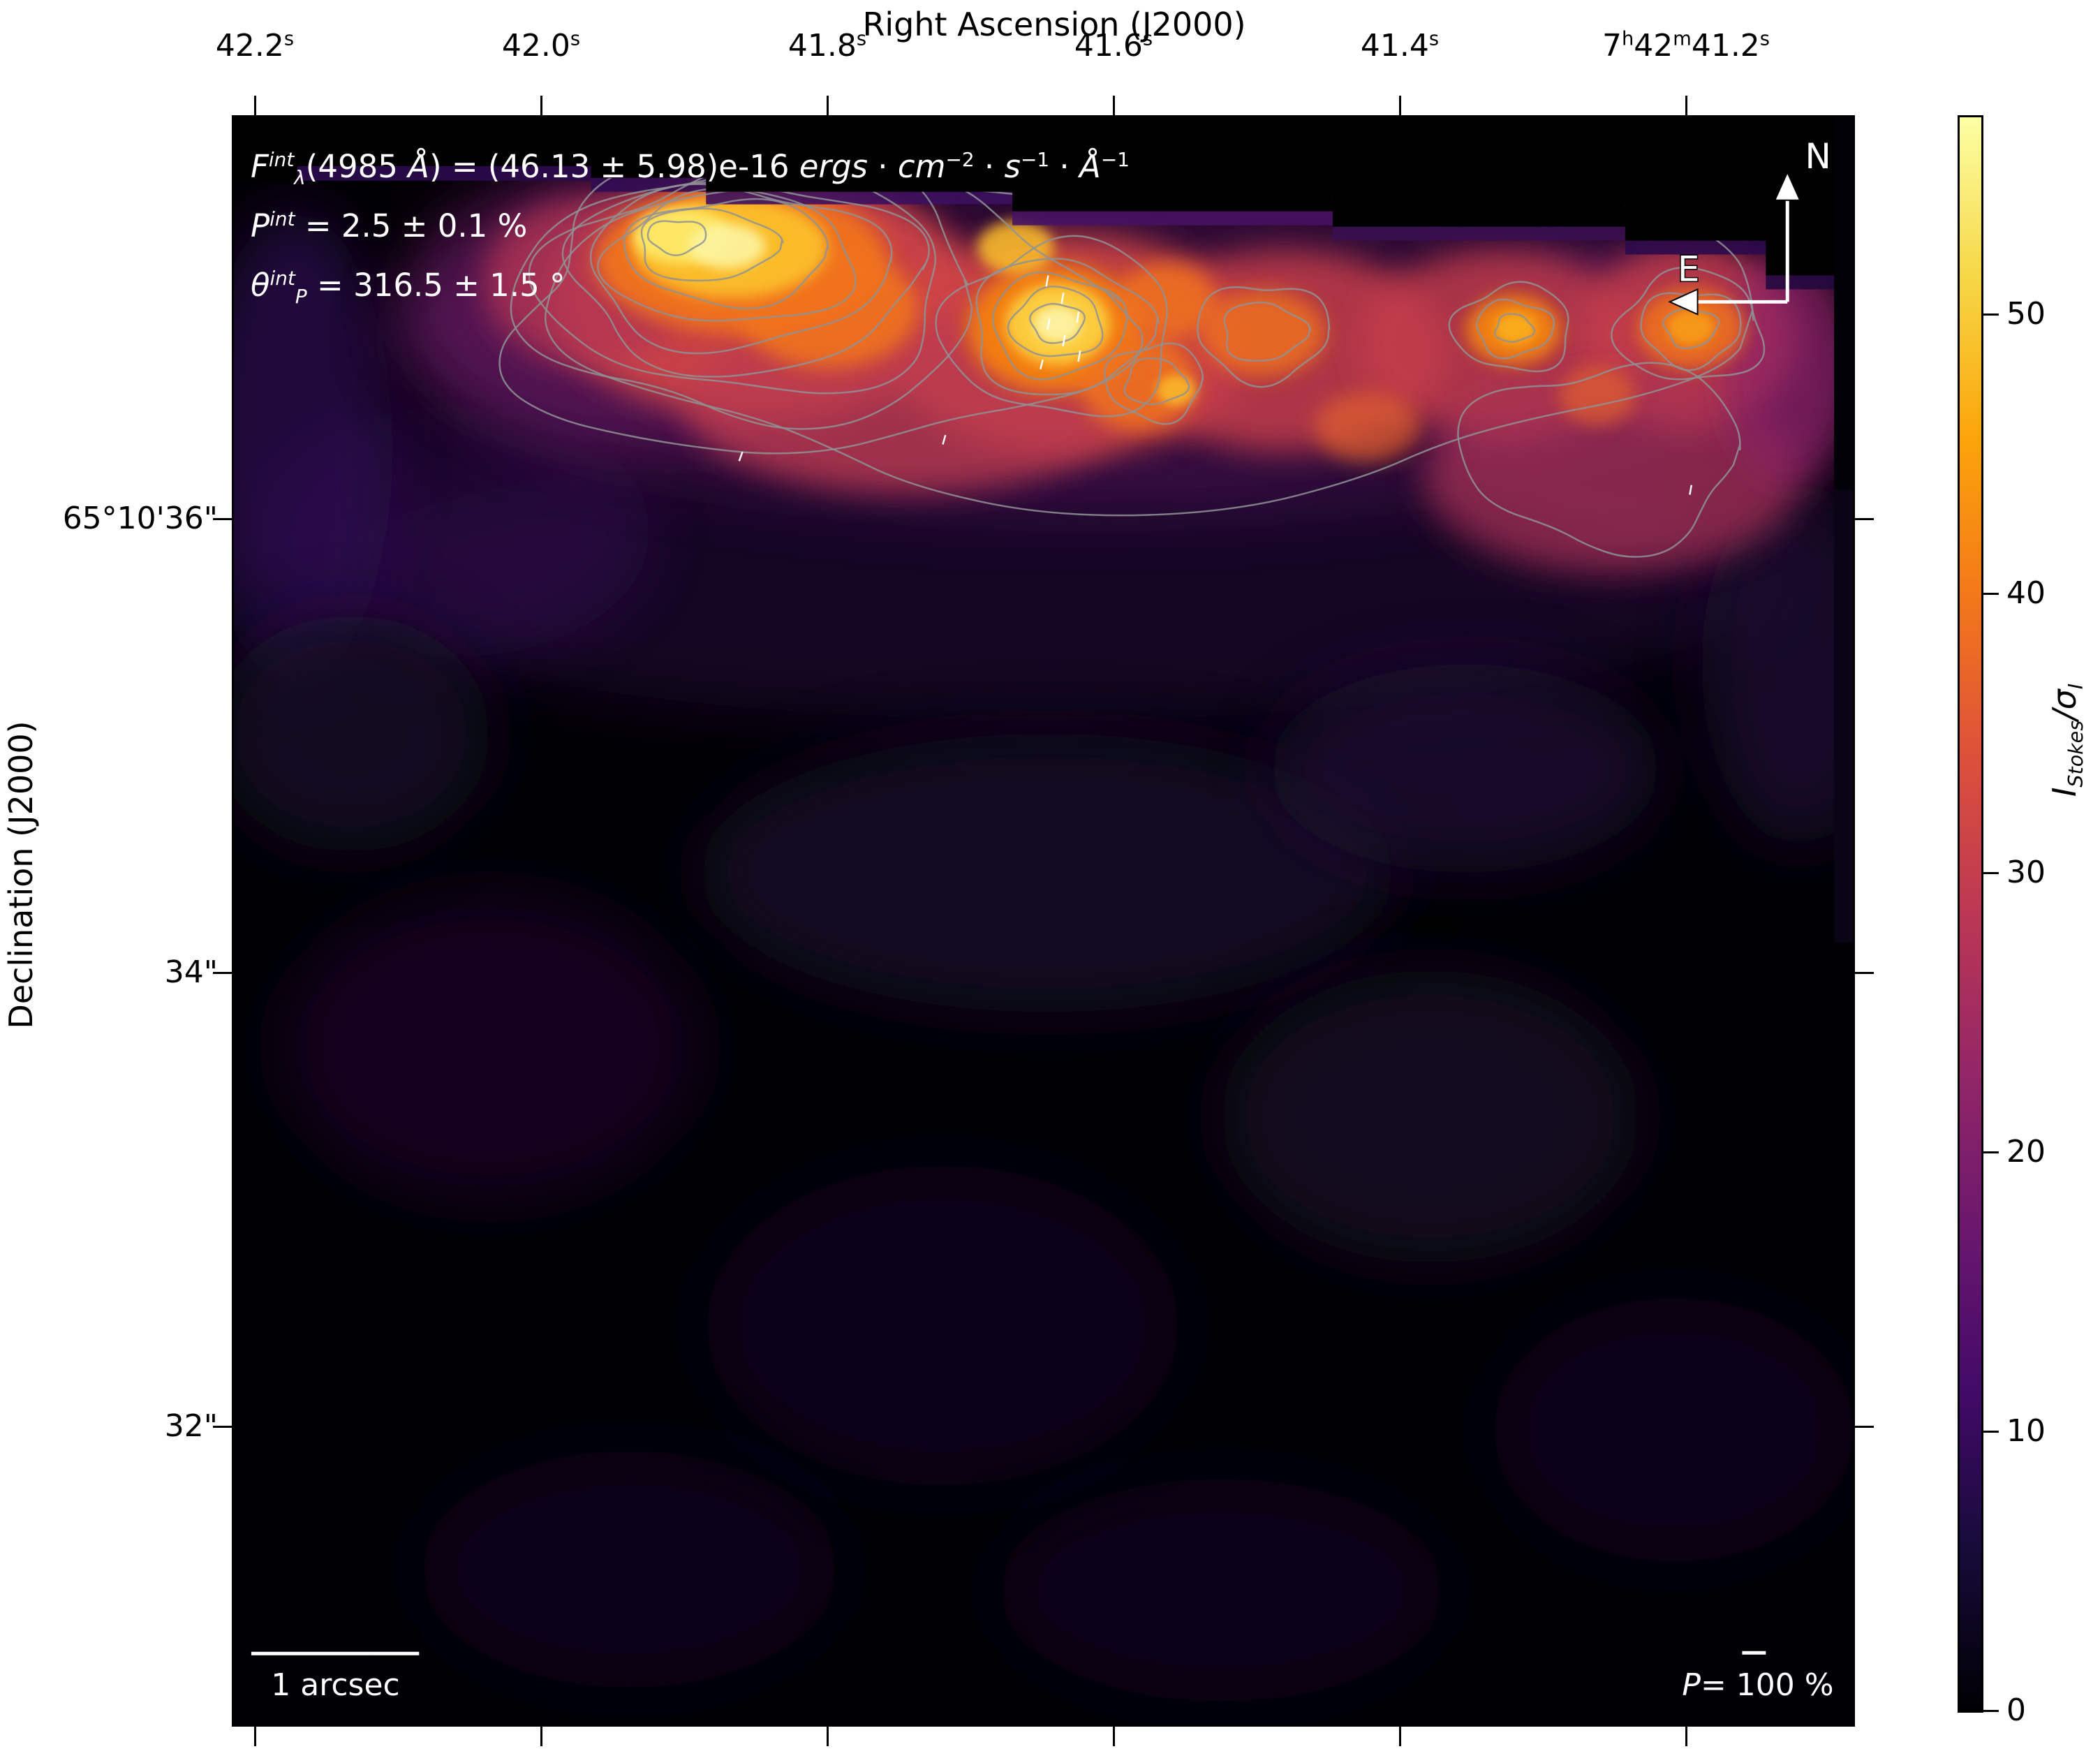 The width and height of the screenshot is (2100, 1749). I want to click on x-axis-title: Right Ascension (J2000), so click(1054, 25).